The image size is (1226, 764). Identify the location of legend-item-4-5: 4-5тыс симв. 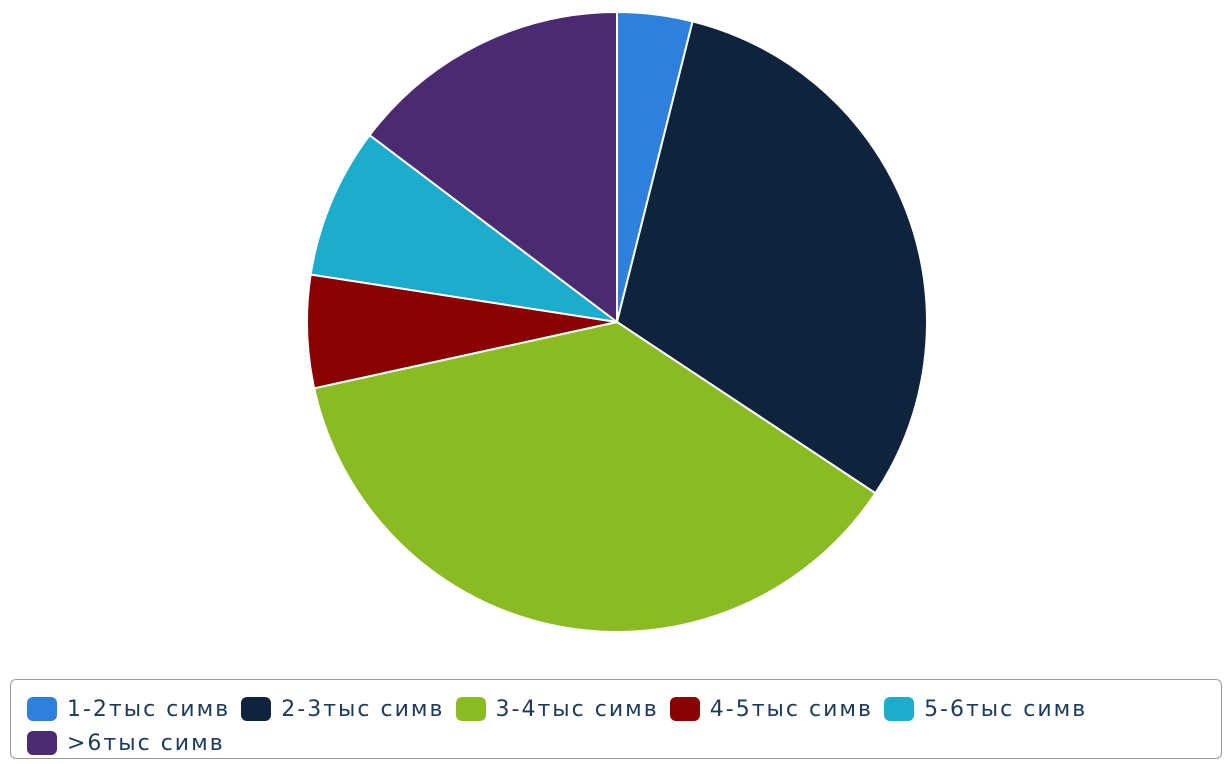
(771, 709).